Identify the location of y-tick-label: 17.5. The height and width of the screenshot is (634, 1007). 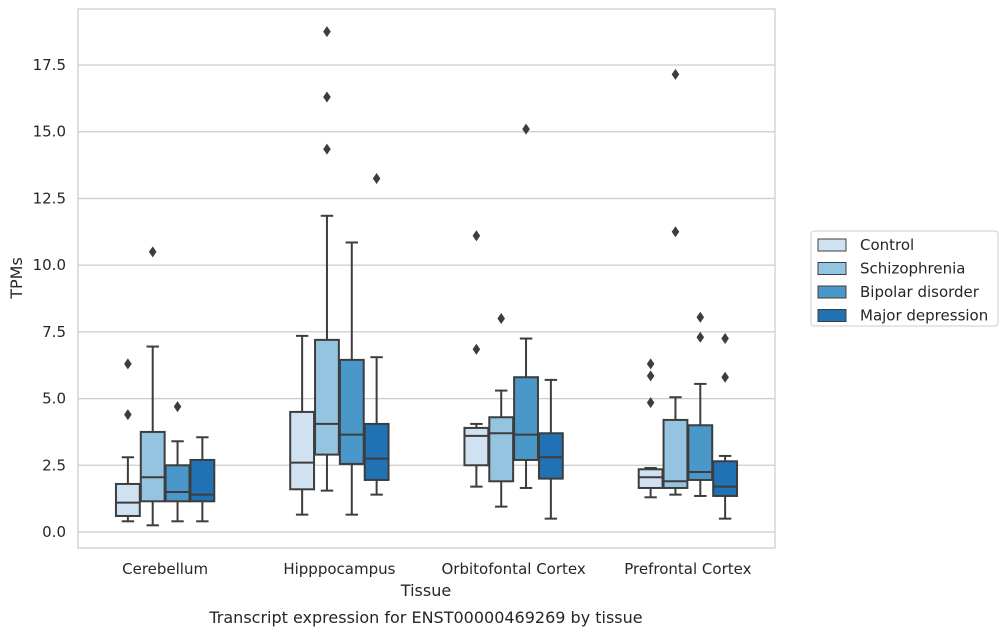
(49, 65).